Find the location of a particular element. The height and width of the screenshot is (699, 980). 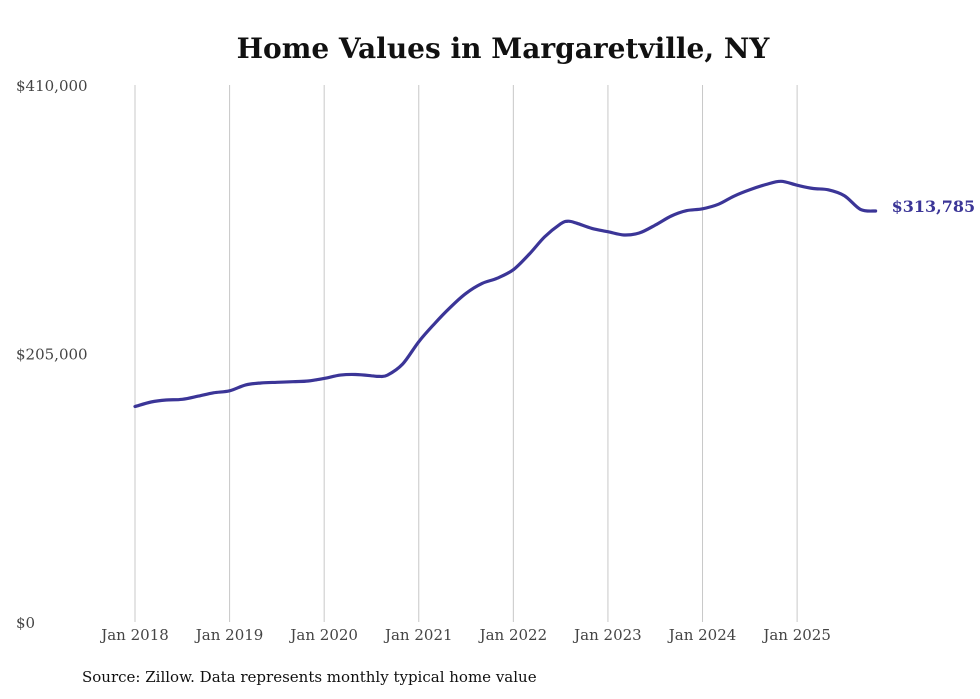

x-tick-label: Jan 2021 is located at coordinates (418, 635).